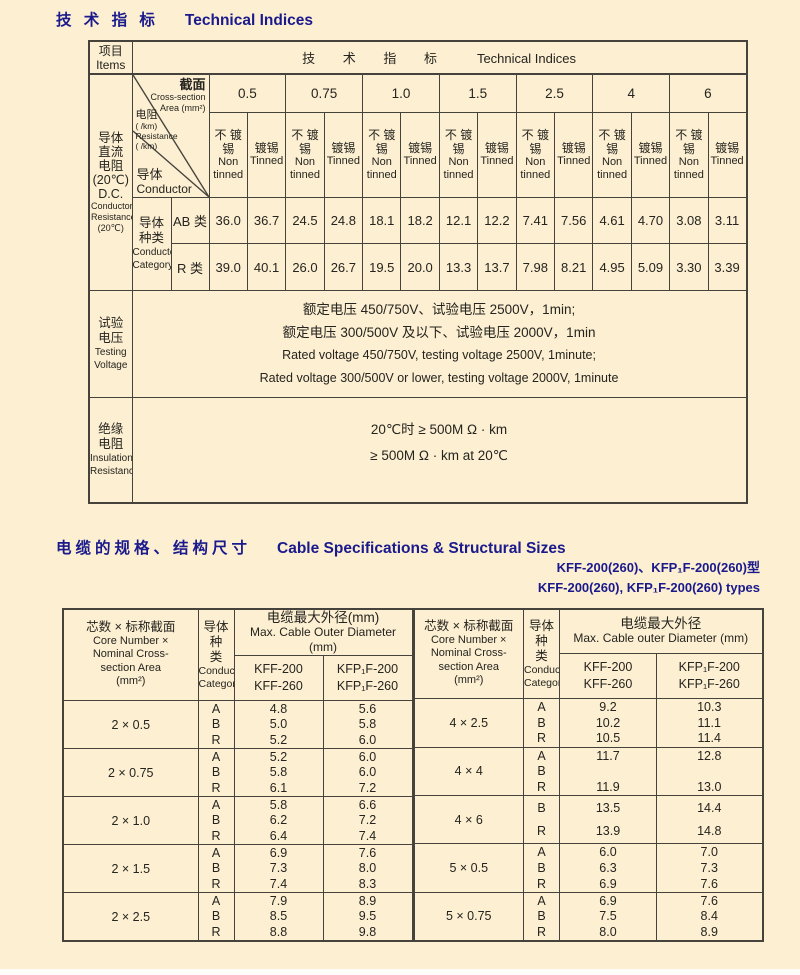 This screenshot has height=975, width=800. Describe the element at coordinates (439, 332) in the screenshot. I see `testing-line2: 额定电压 300/500V 及以下、试验电压 2000V，1min` at that location.